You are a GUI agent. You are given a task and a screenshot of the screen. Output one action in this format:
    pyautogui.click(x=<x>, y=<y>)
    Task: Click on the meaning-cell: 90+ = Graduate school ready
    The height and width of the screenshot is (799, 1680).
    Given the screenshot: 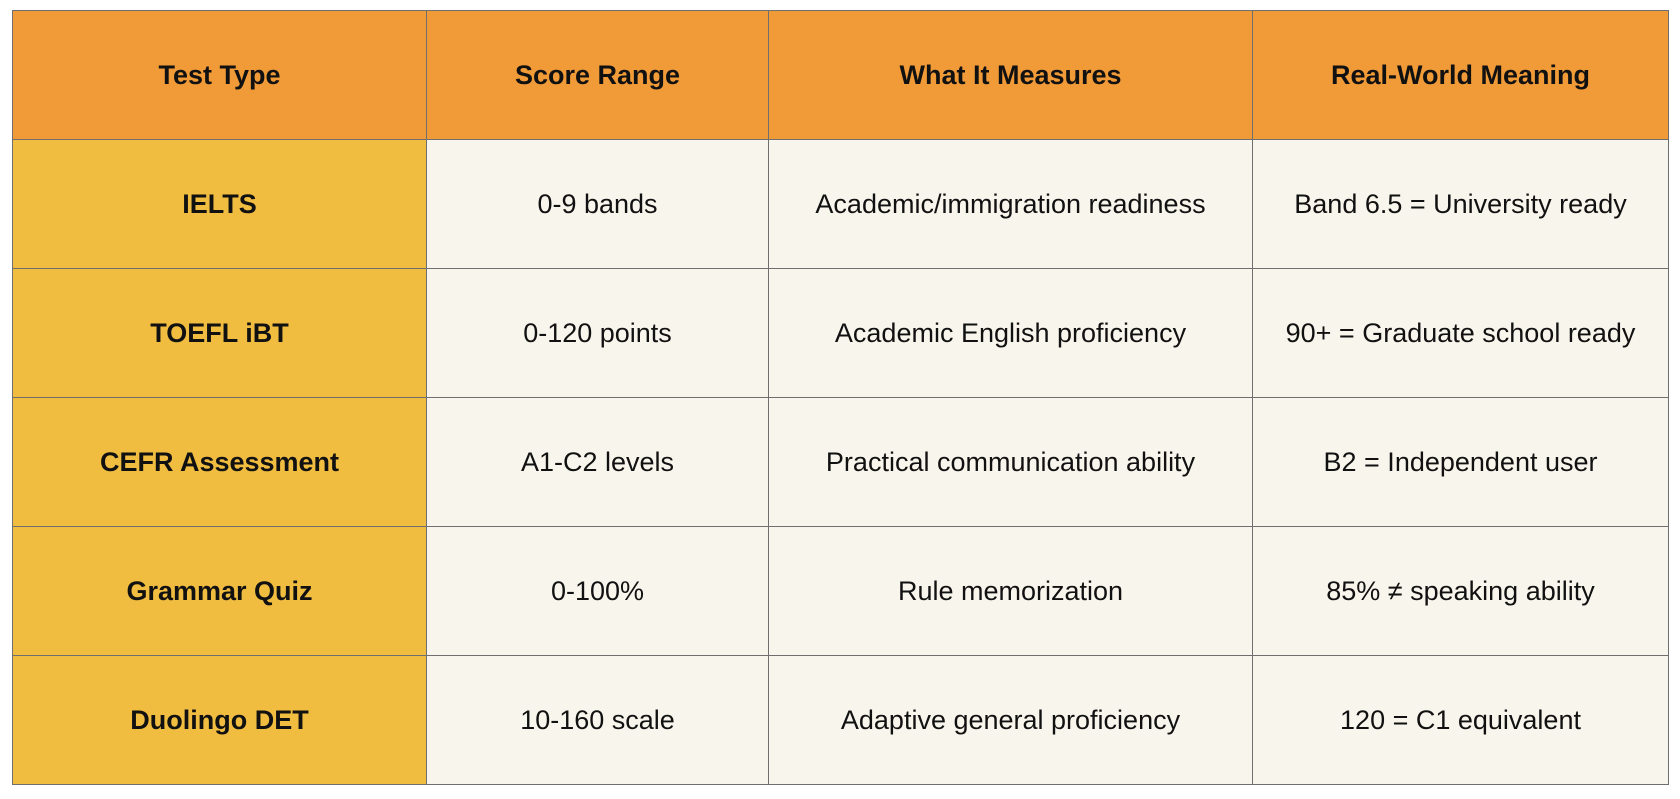 What is the action you would take?
    pyautogui.click(x=1460, y=333)
    